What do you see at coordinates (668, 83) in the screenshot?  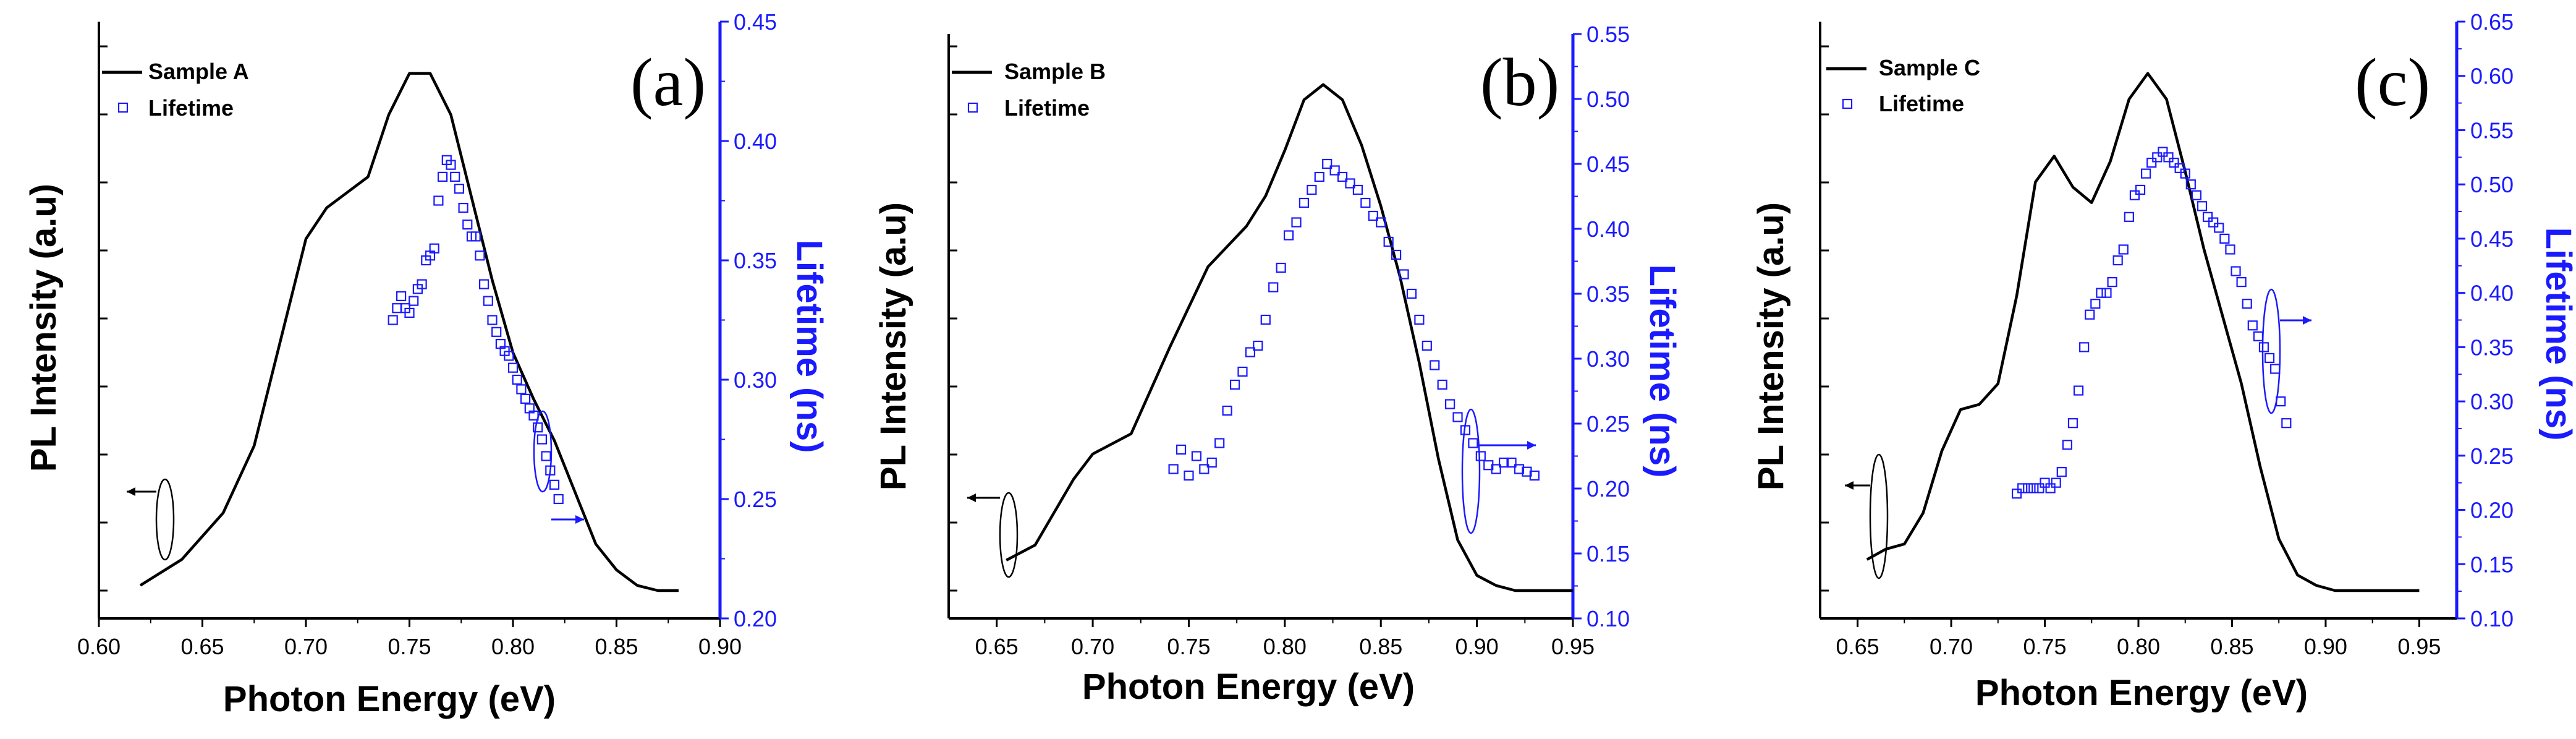 I see `panel-label-a: (a)` at bounding box center [668, 83].